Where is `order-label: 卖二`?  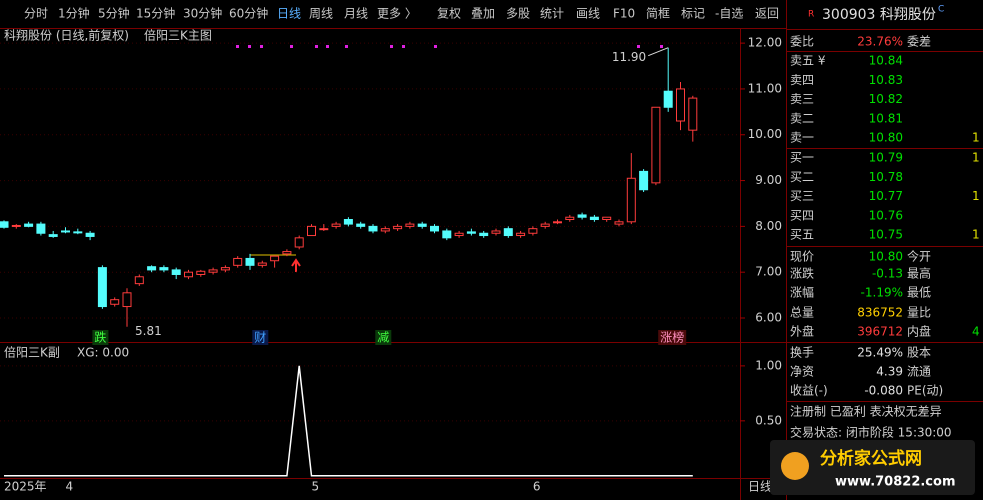
order-label: 卖二 is located at coordinates (802, 118).